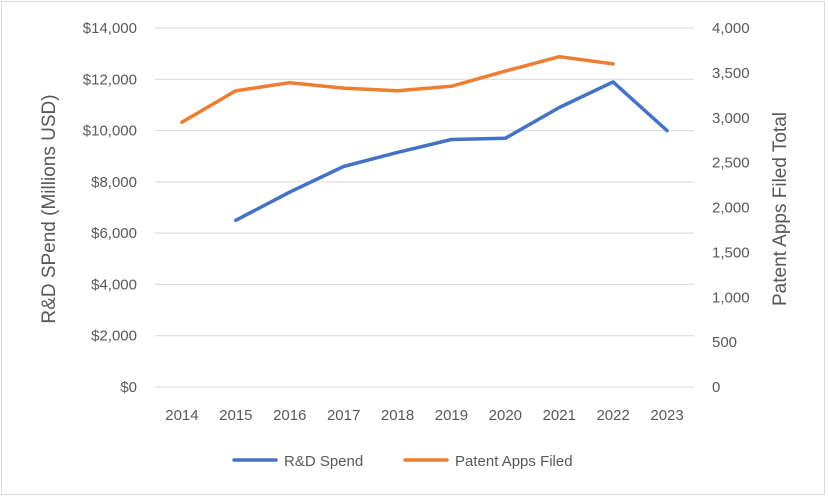 The image size is (828, 498). What do you see at coordinates (612, 415) in the screenshot?
I see `x-tick-label: 2022` at bounding box center [612, 415].